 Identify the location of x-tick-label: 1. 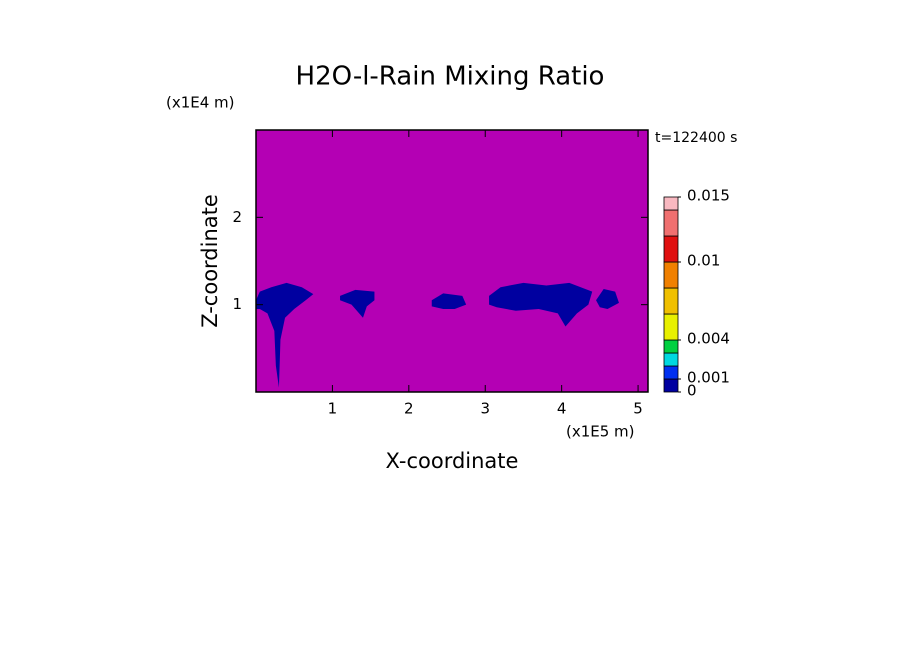
(333, 409).